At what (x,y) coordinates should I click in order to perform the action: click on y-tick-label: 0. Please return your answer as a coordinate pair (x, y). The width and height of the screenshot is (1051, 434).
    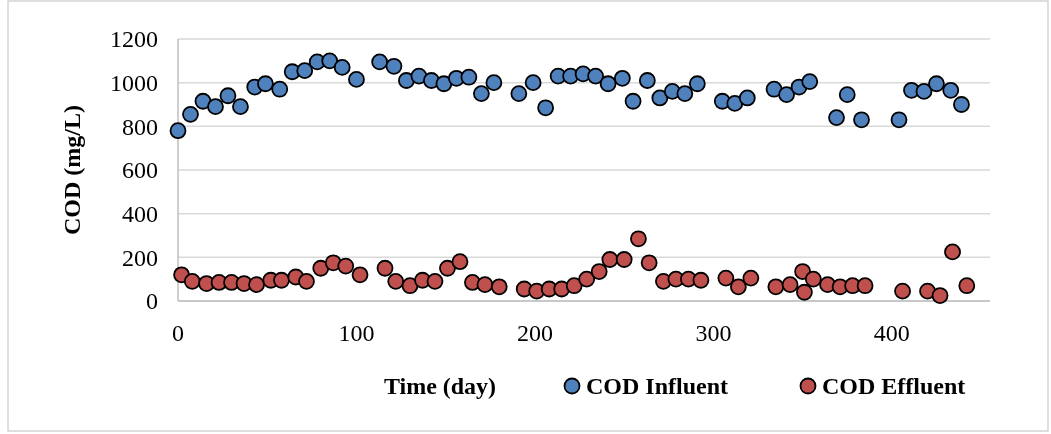
    Looking at the image, I should click on (152, 301).